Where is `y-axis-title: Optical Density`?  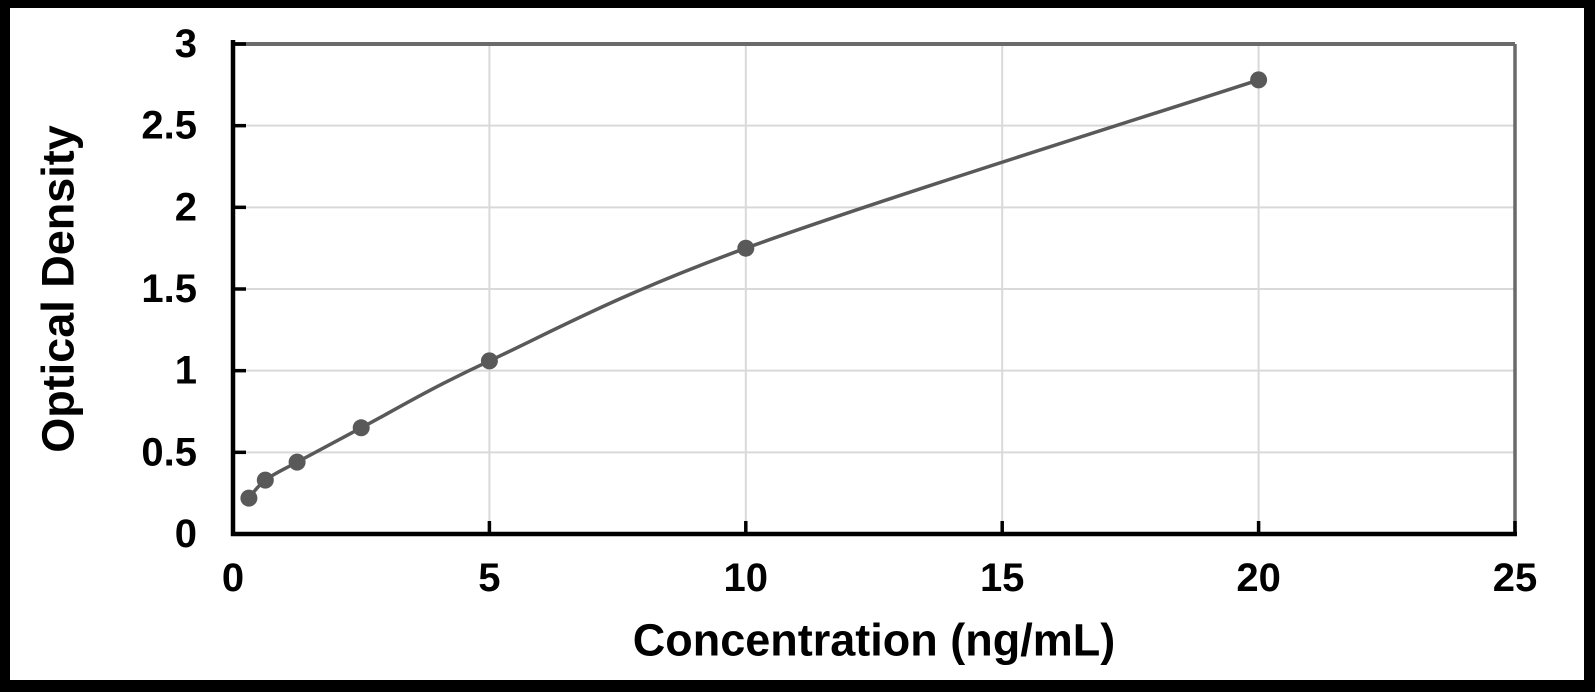
y-axis-title: Optical Density is located at coordinates (58, 289).